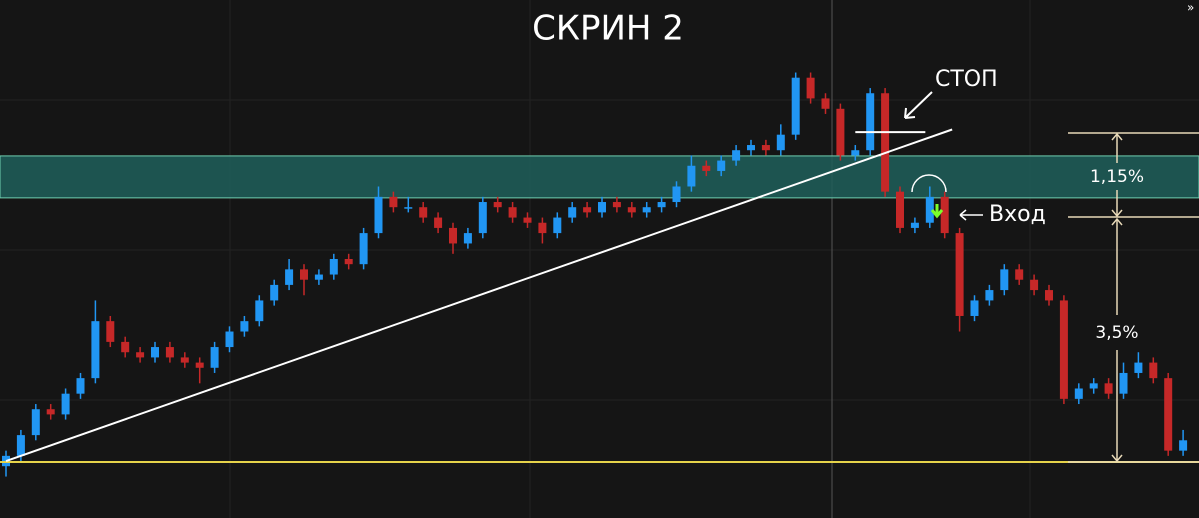 Image resolution: width=1199 pixels, height=518 pixels. What do you see at coordinates (1117, 177) in the screenshot?
I see `upper-move-label: 1,15%` at bounding box center [1117, 177].